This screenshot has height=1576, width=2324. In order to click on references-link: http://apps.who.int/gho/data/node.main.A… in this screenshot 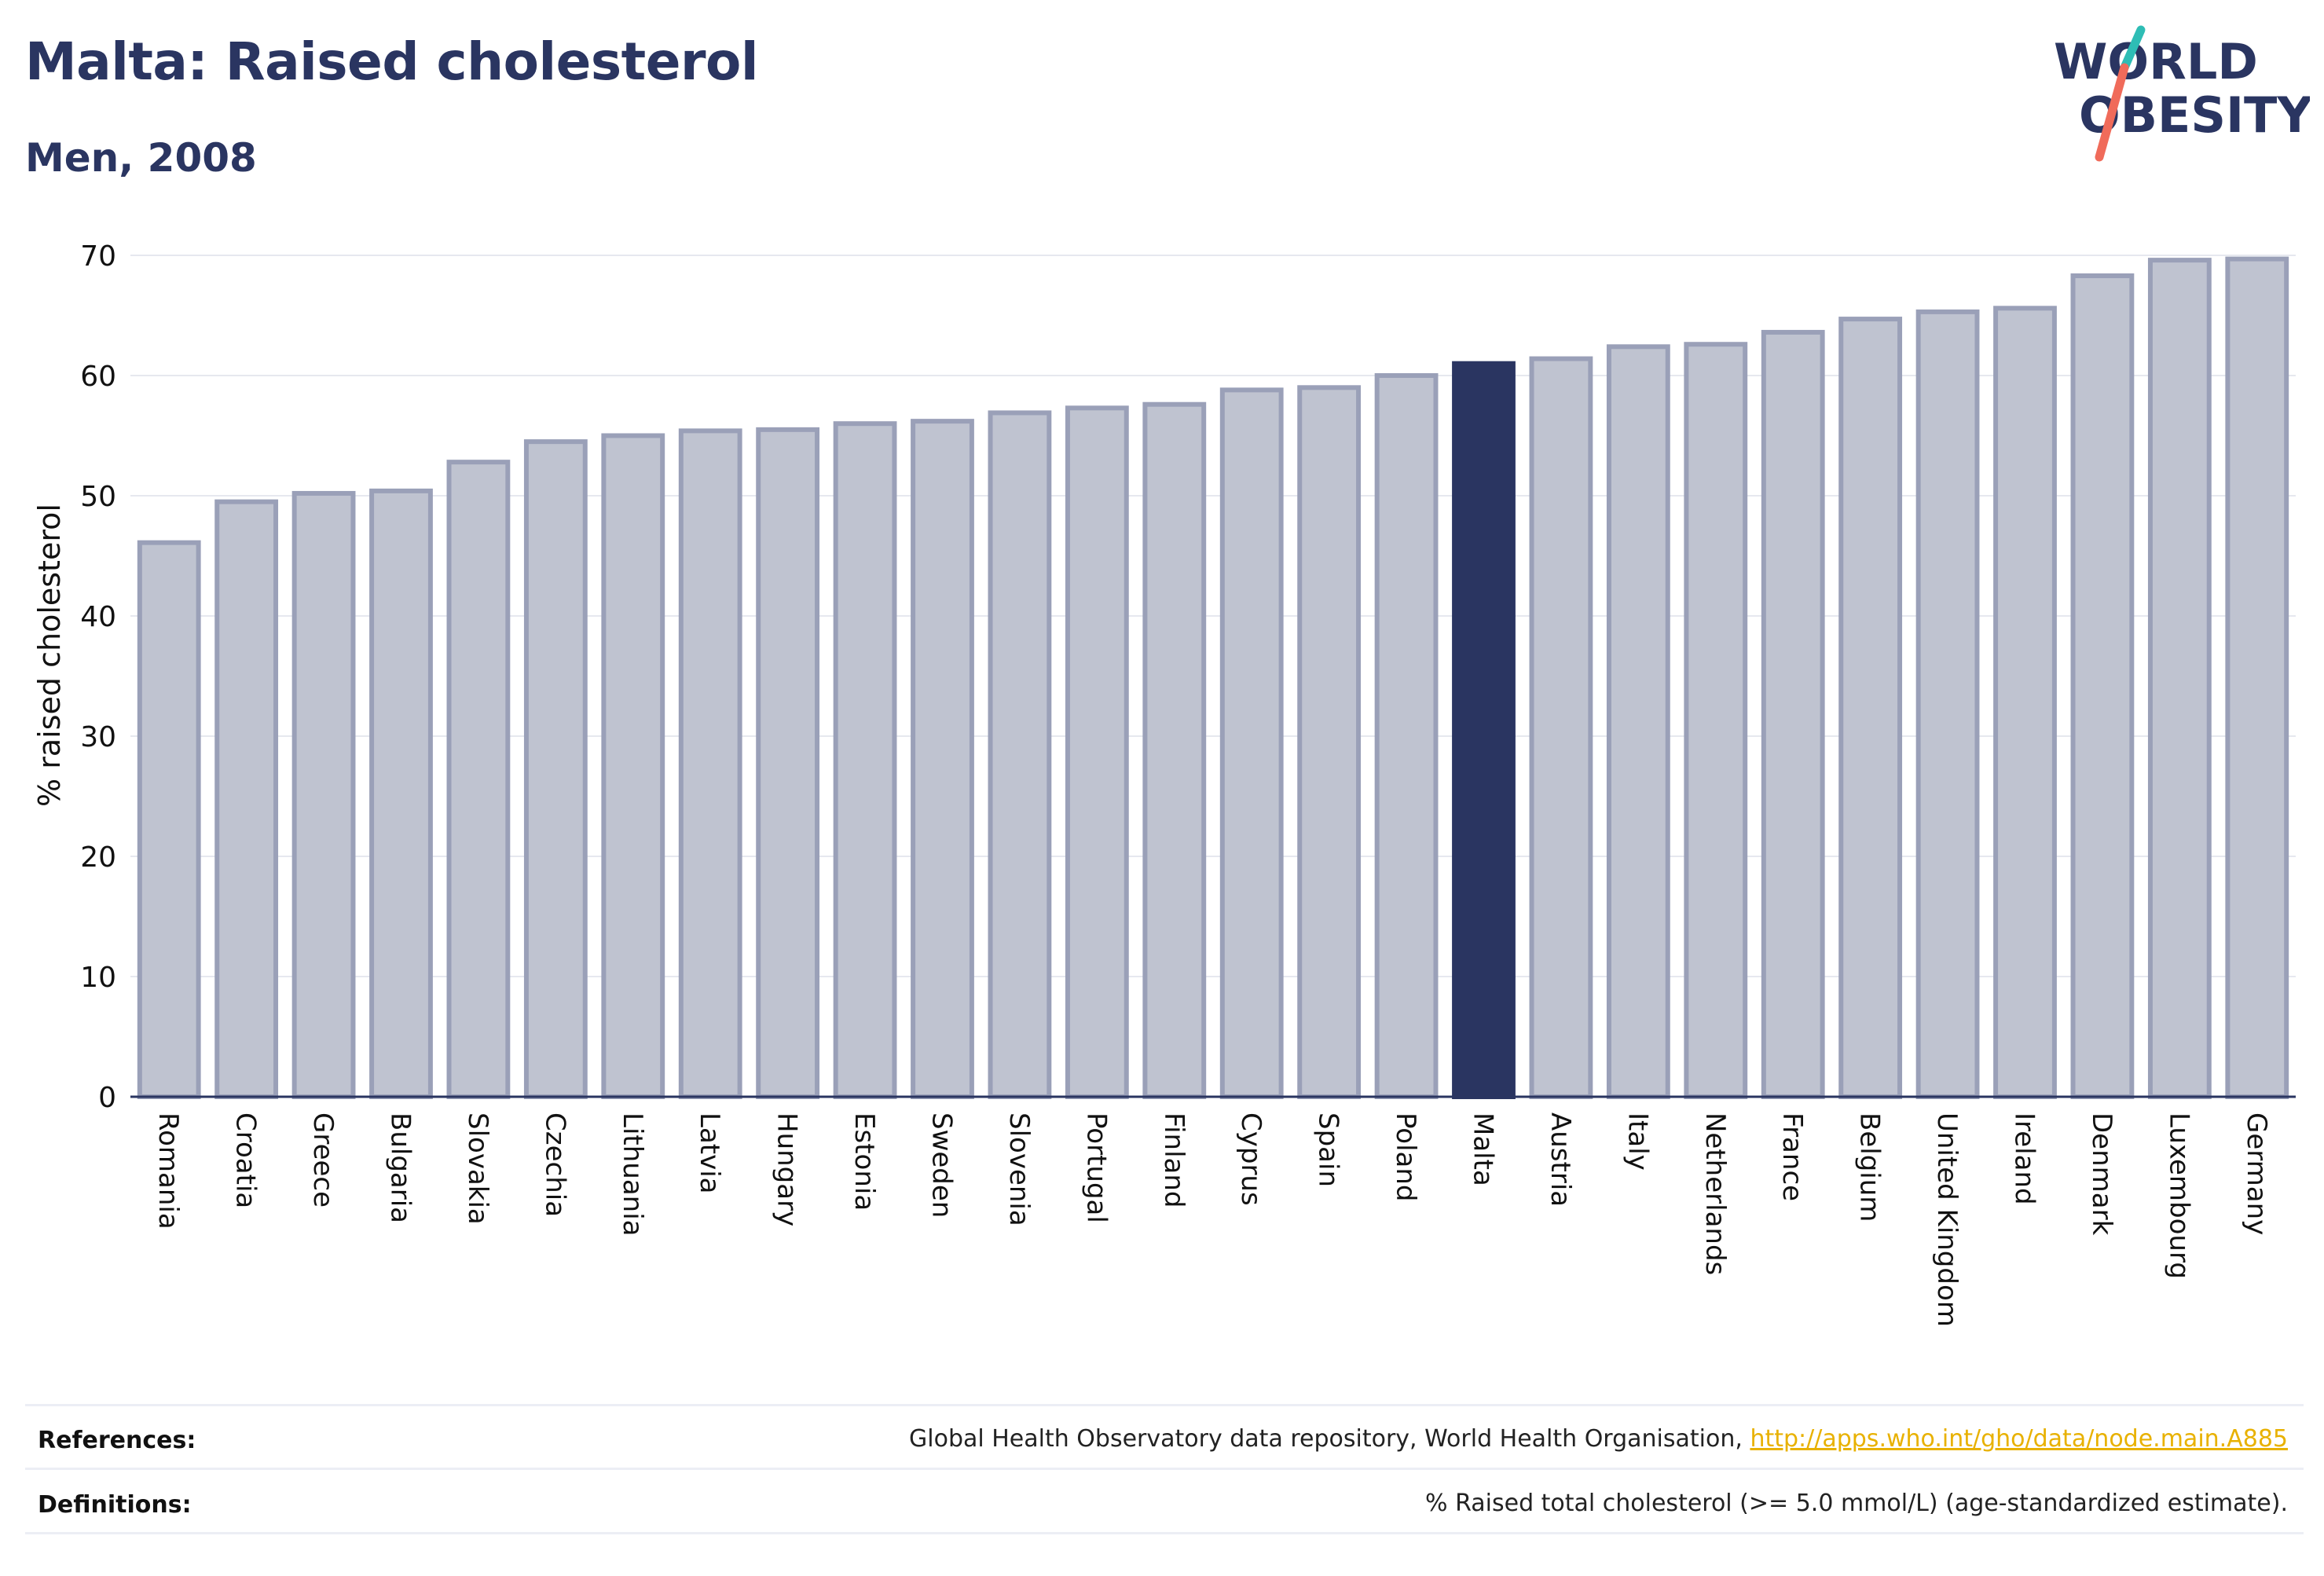, I will do `click(2019, 1439)`.